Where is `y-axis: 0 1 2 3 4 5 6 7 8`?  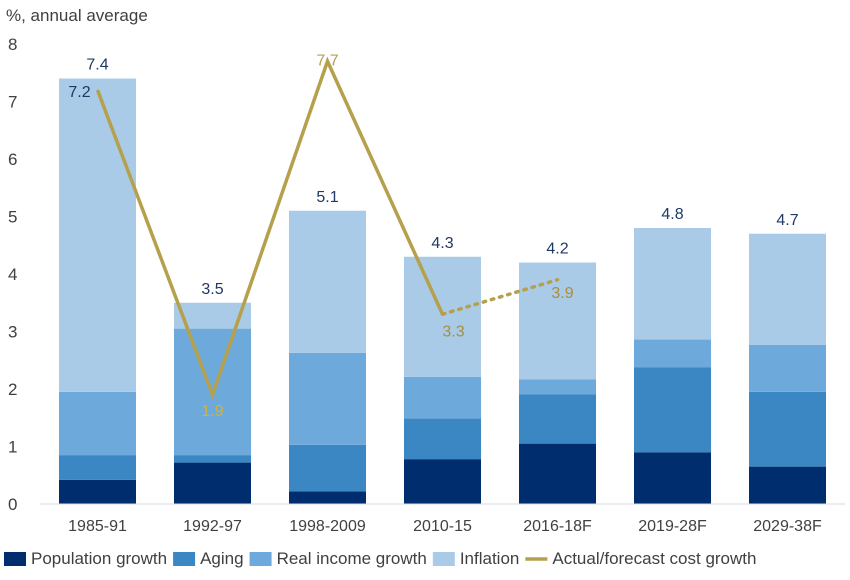
y-axis: 0 1 2 3 4 5 6 7 8 is located at coordinates (12, 274).